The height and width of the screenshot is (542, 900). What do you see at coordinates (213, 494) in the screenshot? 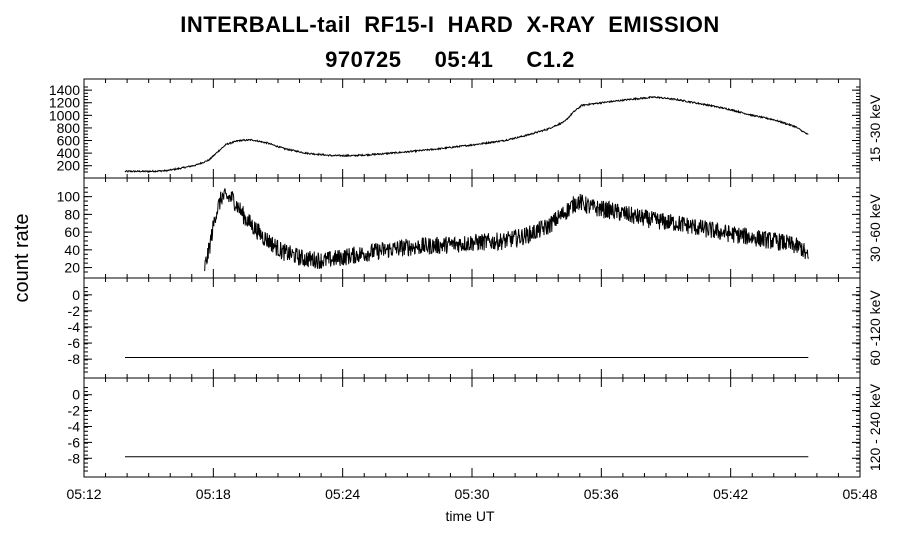
I see `x-tick-label: 05:18` at bounding box center [213, 494].